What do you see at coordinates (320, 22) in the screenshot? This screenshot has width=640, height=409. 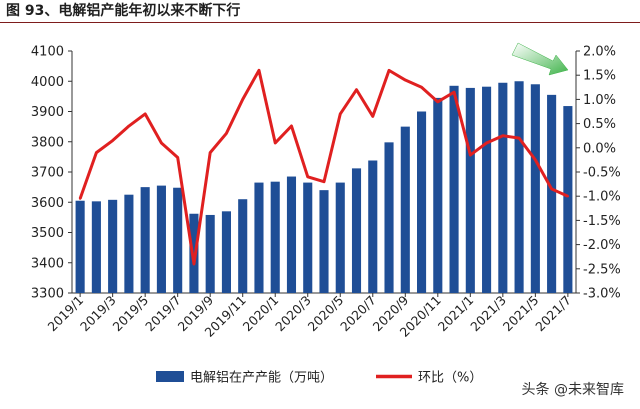 I see `title-divider` at bounding box center [320, 22].